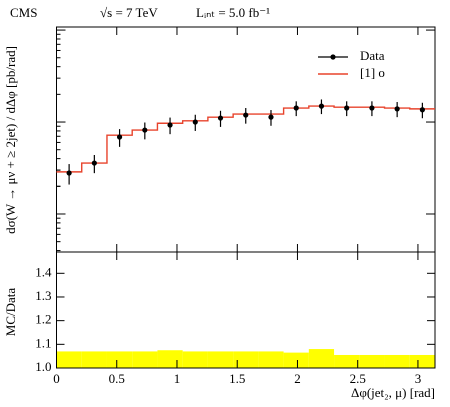 This screenshot has height=407, width=450. I want to click on luminosity: Lᵢₙₜ = 5.0 fb⁻¹, so click(233, 12).